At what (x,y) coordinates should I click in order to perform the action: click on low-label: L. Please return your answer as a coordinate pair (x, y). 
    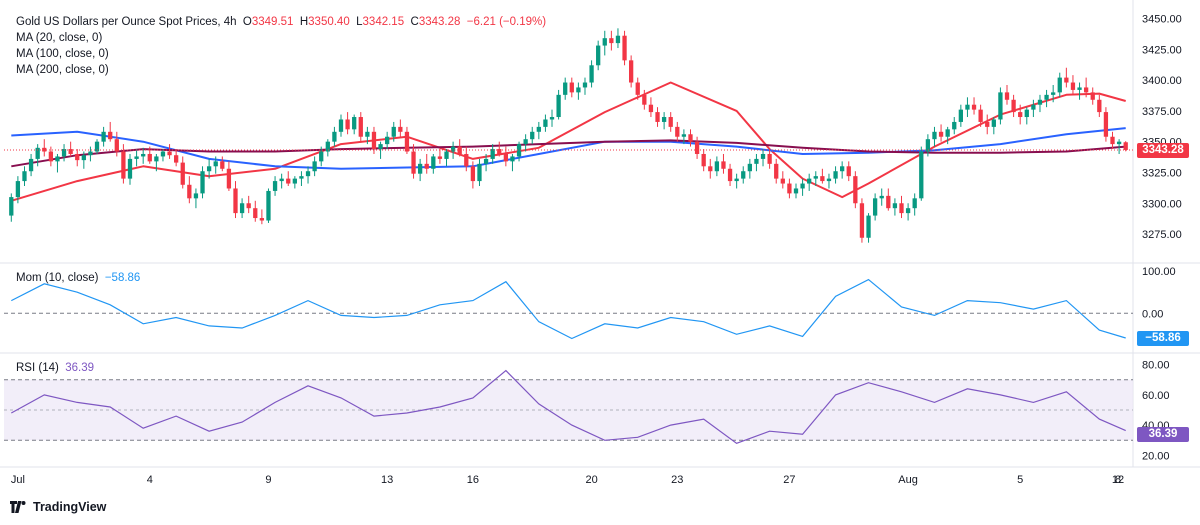
    Looking at the image, I should click on (359, 22).